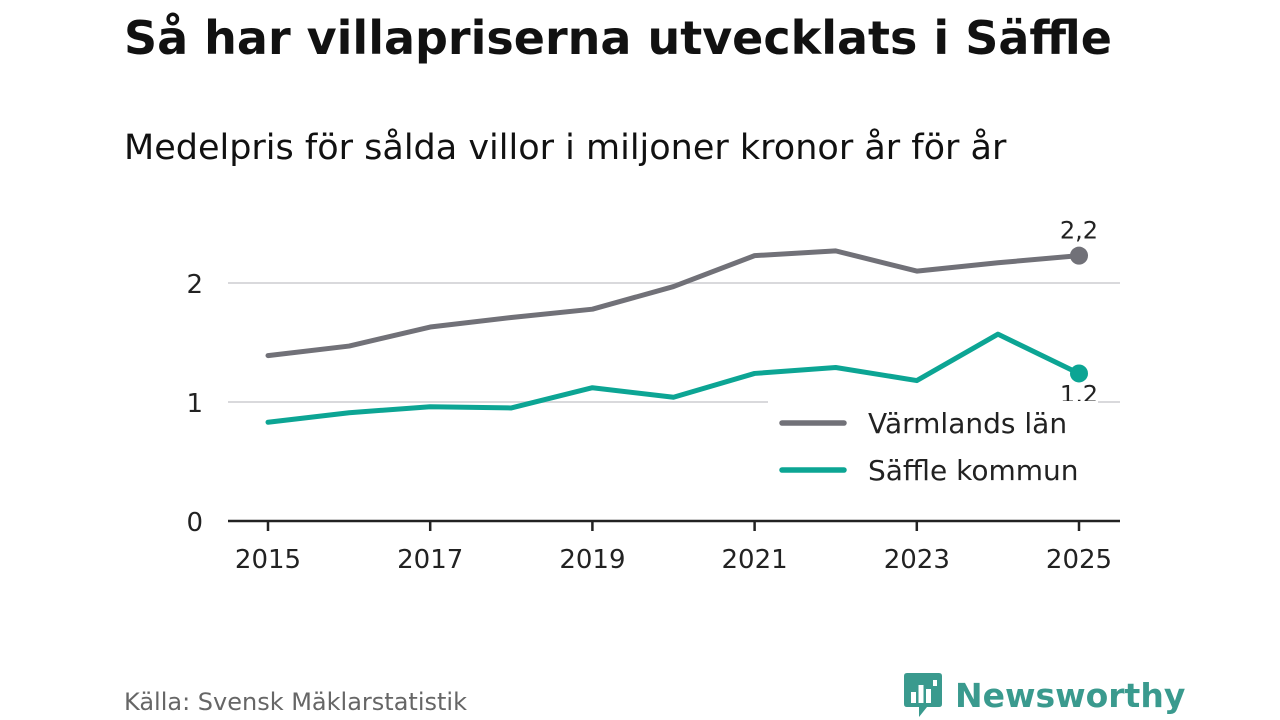 This screenshot has height=720, width=1280. What do you see at coordinates (295, 702) in the screenshot?
I see `source-note: Källa: Svensk Mäklarstatistik` at bounding box center [295, 702].